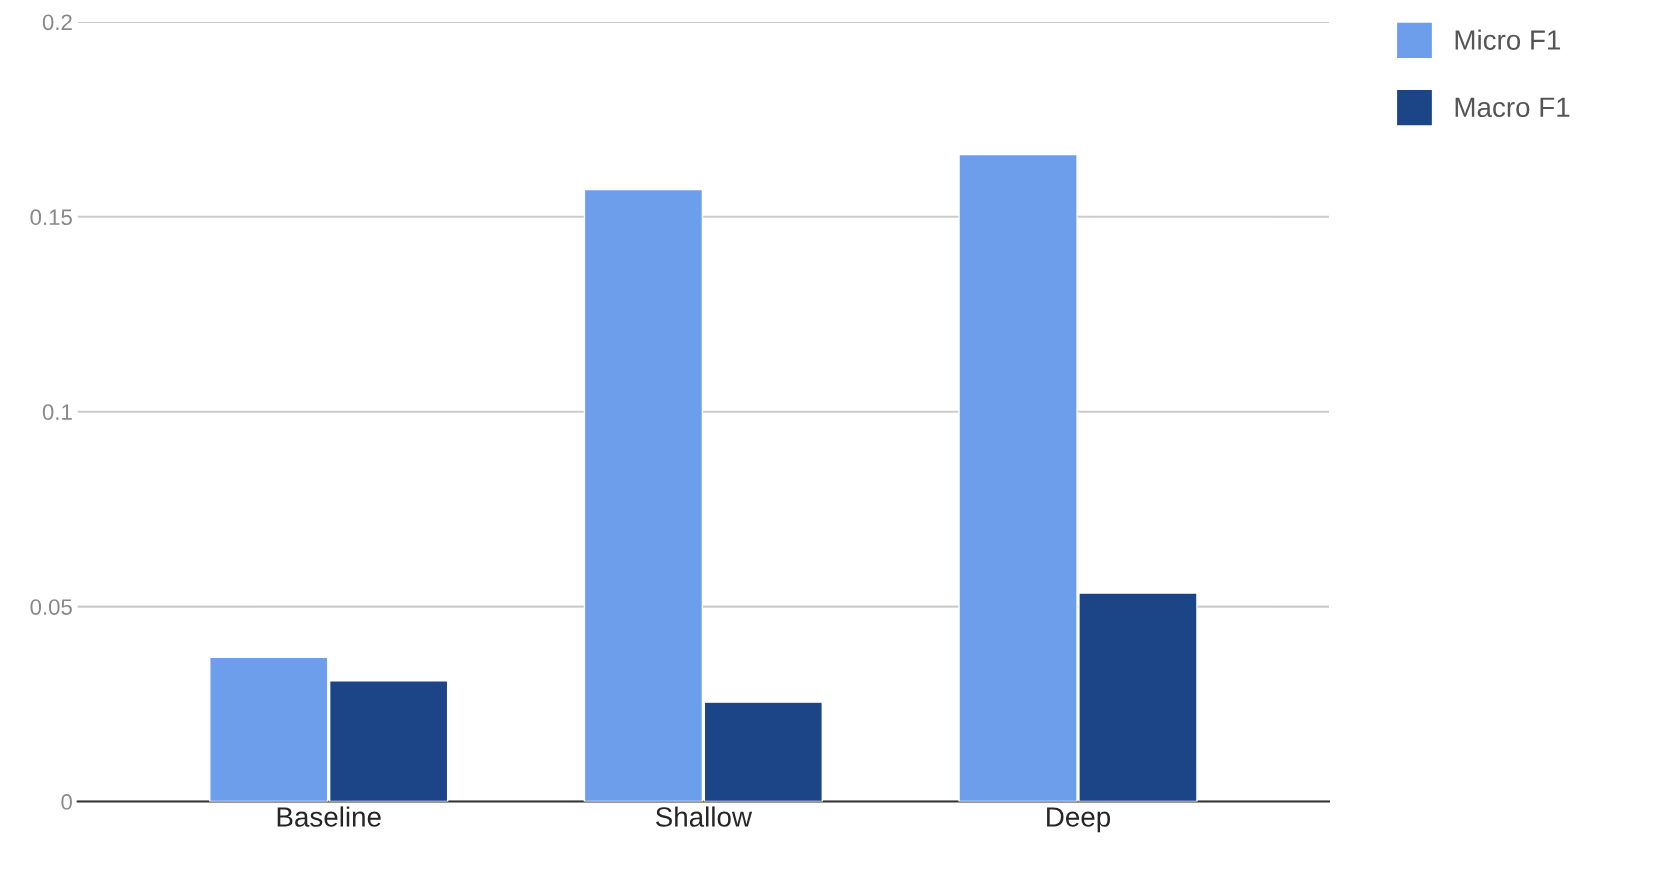  I want to click on y-tick-label: 0.1, so click(57, 412).